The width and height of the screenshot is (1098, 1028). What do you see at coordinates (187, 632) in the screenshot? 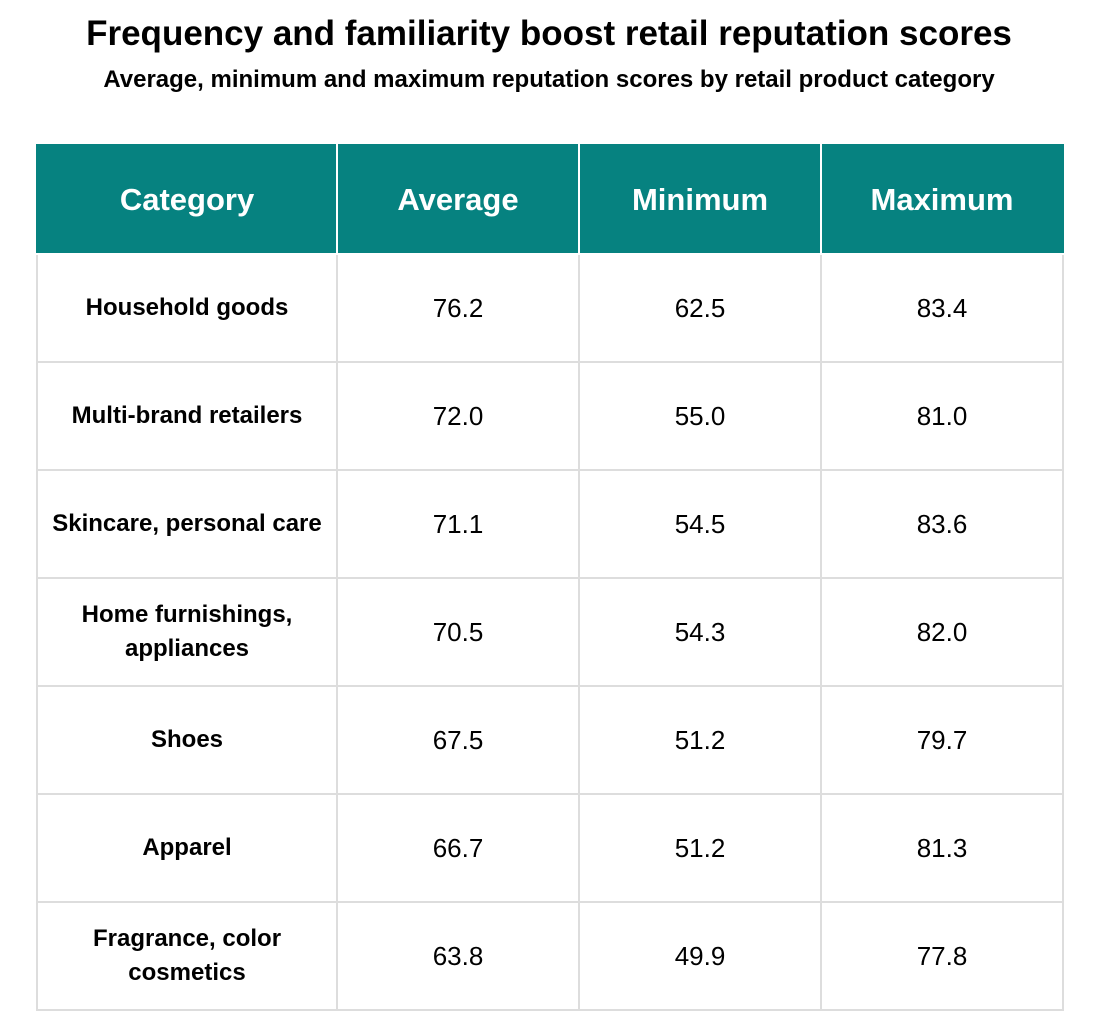
I see `category-cell: Home furnishings, appliances` at bounding box center [187, 632].